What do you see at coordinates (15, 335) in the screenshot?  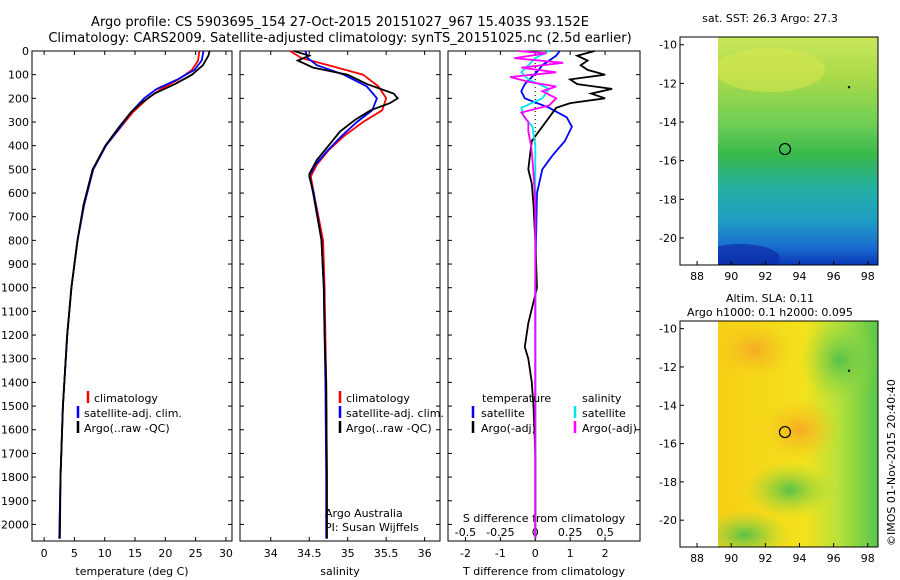 I see `y-tick-label: 1200` at bounding box center [15, 335].